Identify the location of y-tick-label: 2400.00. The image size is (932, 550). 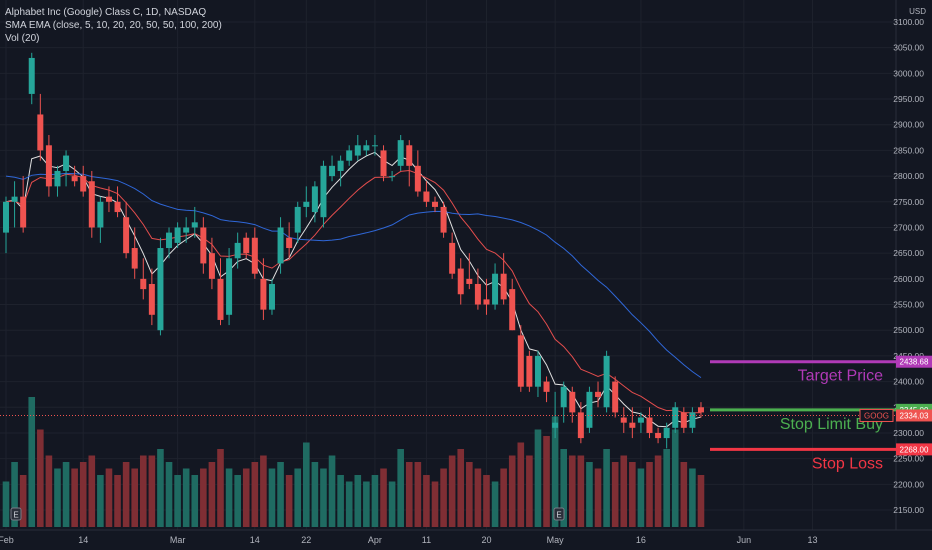
(908, 382).